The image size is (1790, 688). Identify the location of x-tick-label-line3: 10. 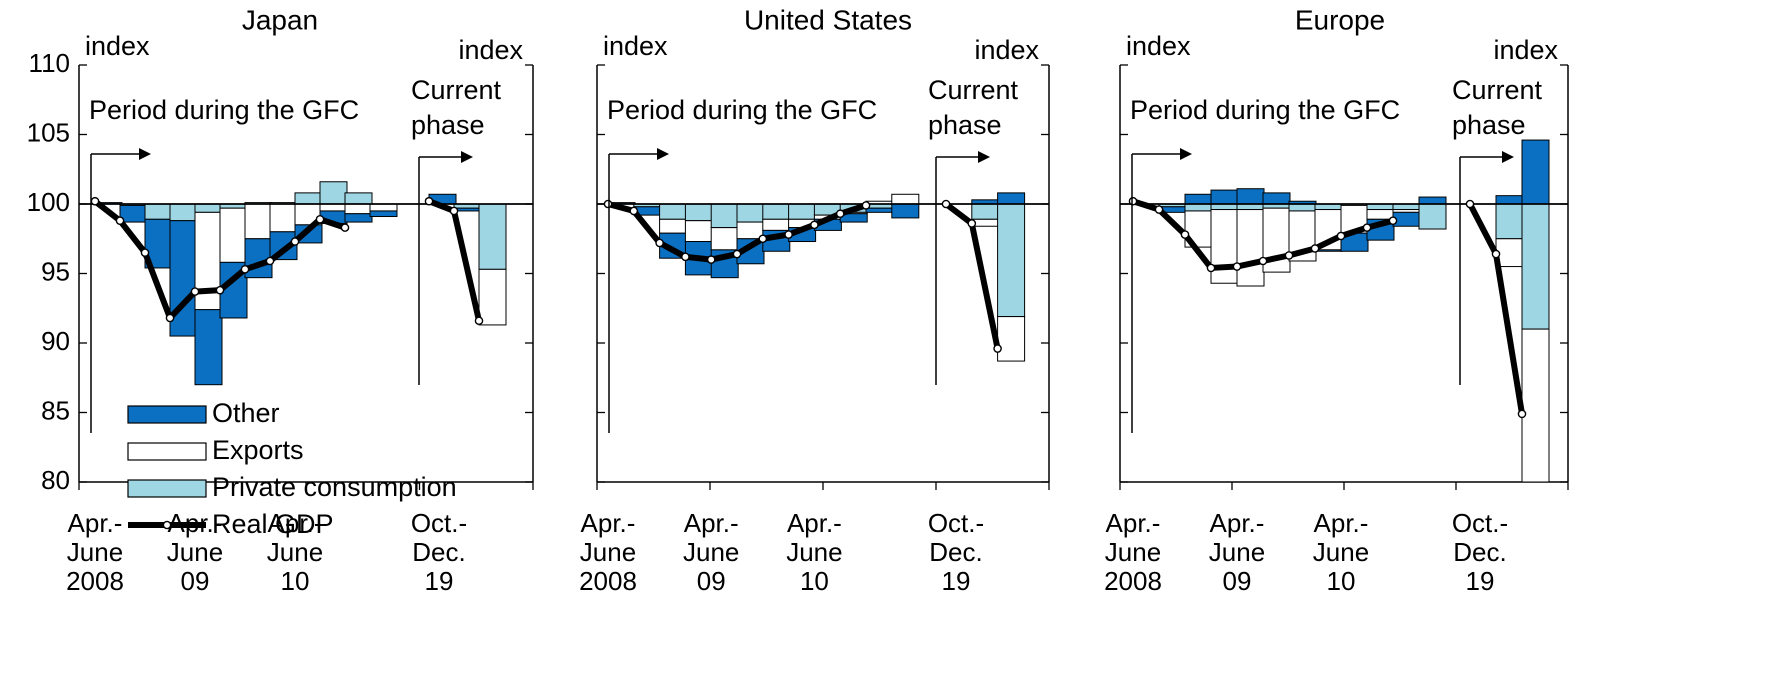
(1341, 581).